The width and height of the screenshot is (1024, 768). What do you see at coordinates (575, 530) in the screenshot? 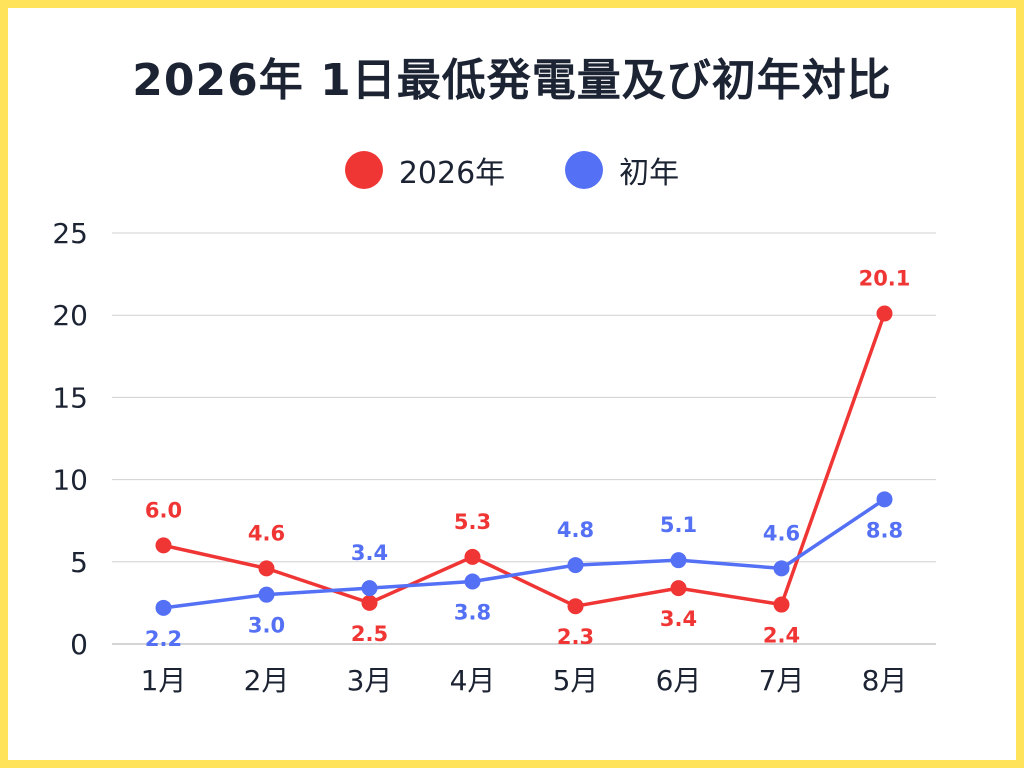
I see `data-label-series-2: 4.8` at bounding box center [575, 530].